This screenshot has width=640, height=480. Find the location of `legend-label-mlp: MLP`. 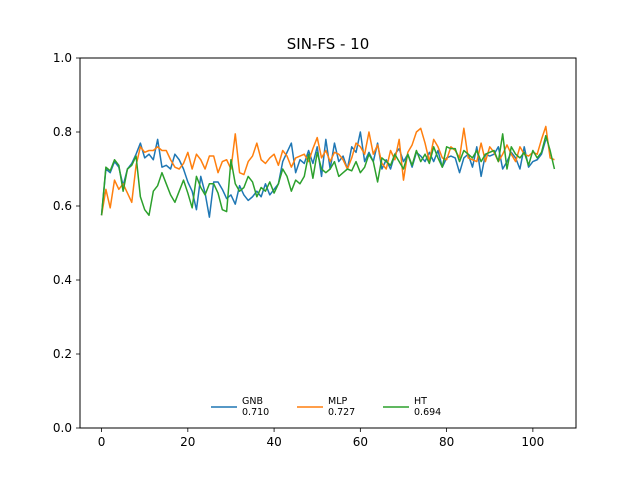

legend-label-mlp: MLP is located at coordinates (337, 401).